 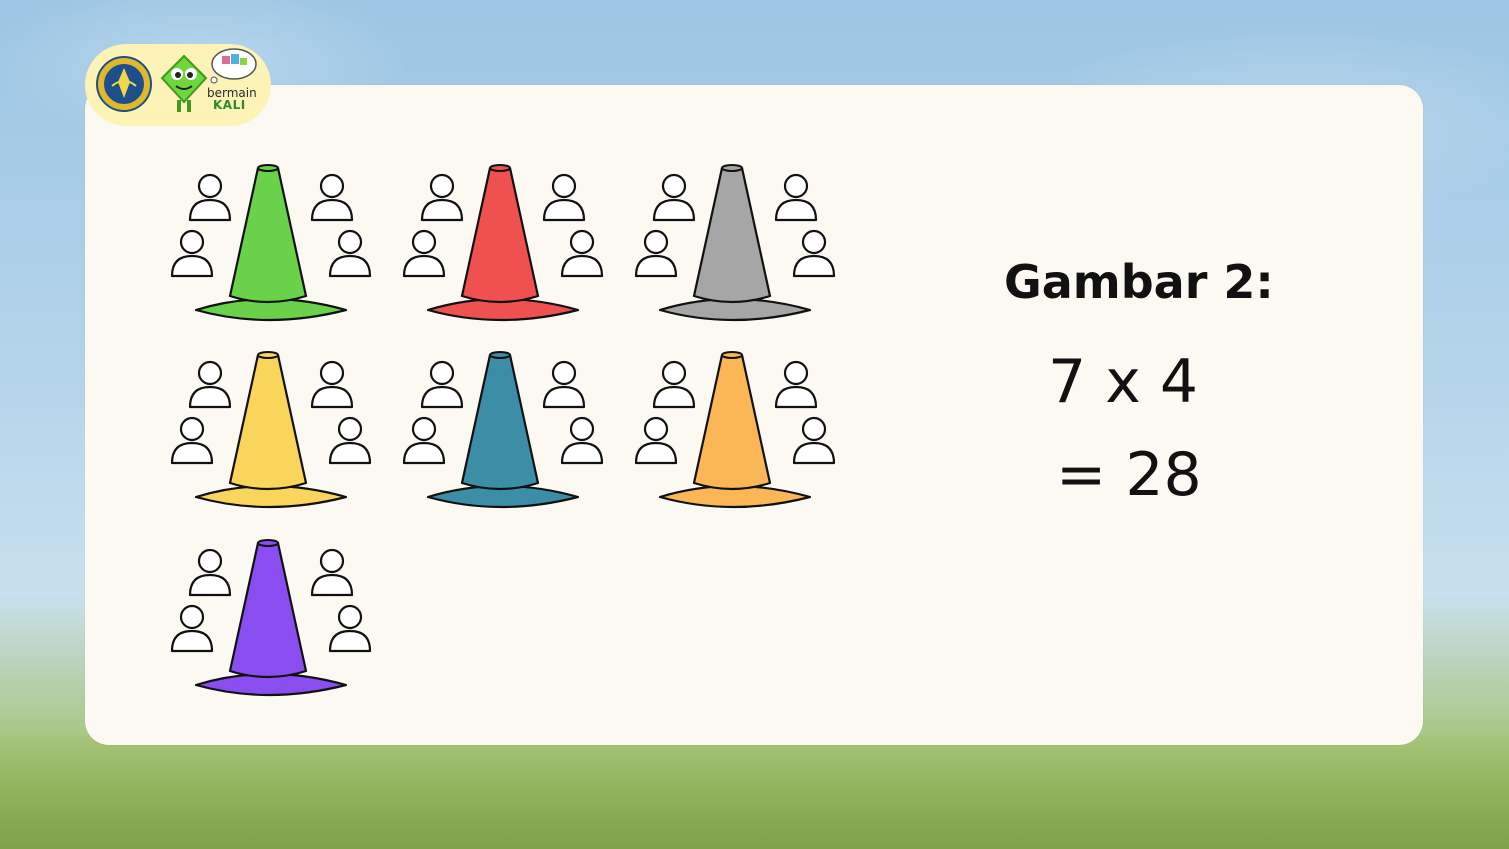 What do you see at coordinates (1139, 282) in the screenshot?
I see `figure-title: Gambar 2:` at bounding box center [1139, 282].